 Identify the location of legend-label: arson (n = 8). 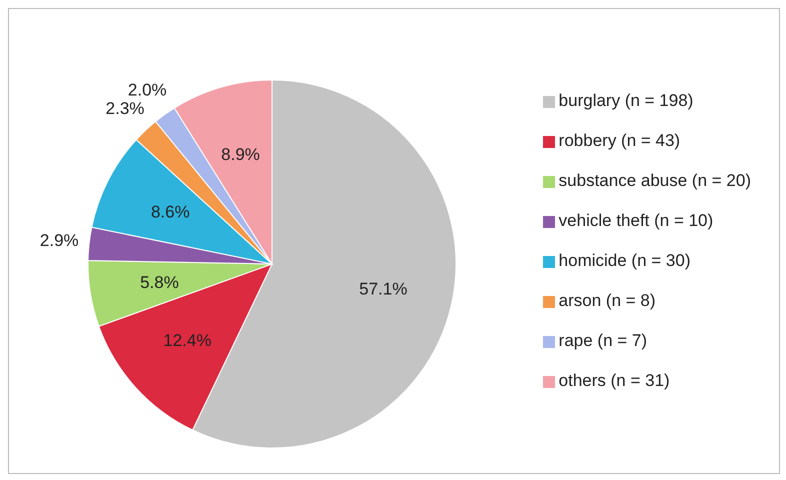
(607, 300).